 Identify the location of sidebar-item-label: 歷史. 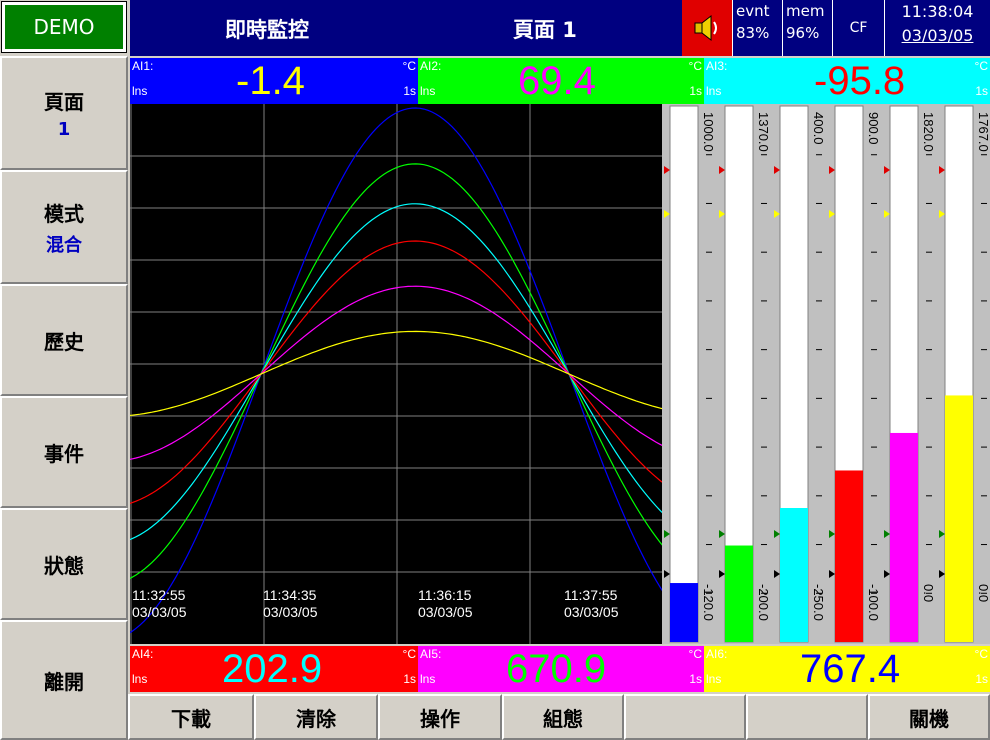
(64, 341).